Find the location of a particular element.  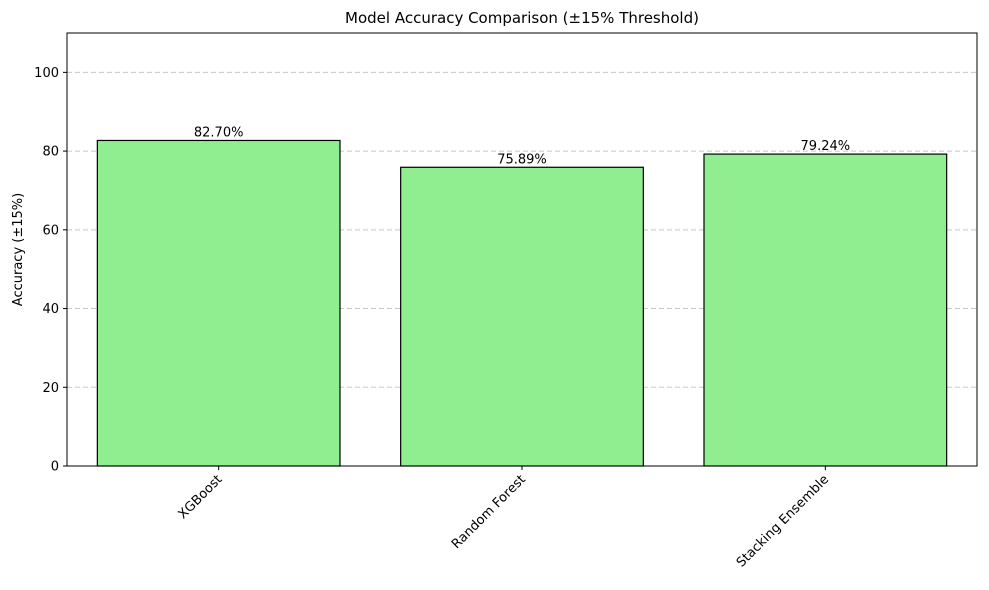

y-tick-label: 60 is located at coordinates (50, 230).